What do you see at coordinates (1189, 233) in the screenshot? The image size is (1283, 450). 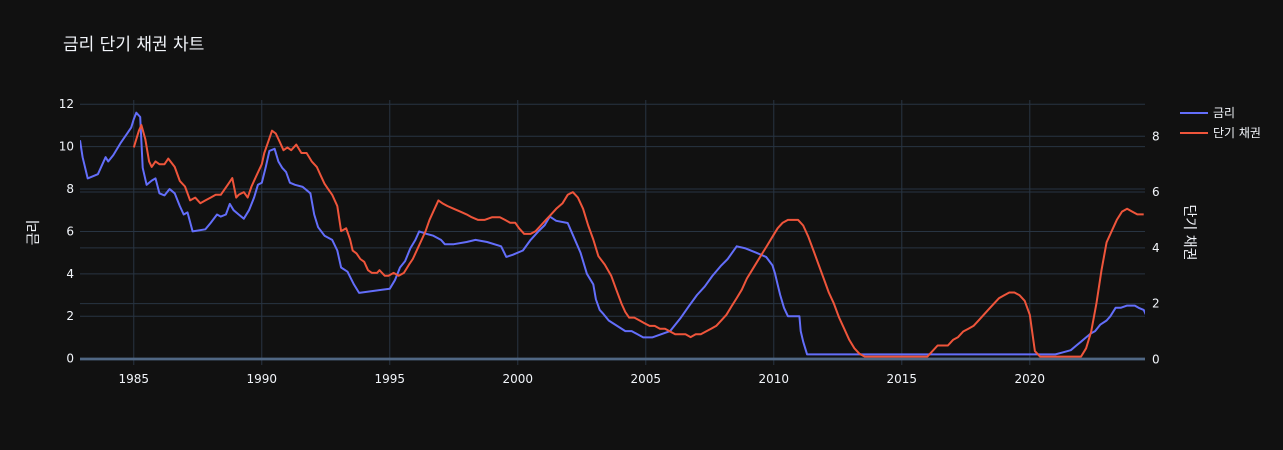 I see `y2-axis-title: 단기 채권` at bounding box center [1189, 233].